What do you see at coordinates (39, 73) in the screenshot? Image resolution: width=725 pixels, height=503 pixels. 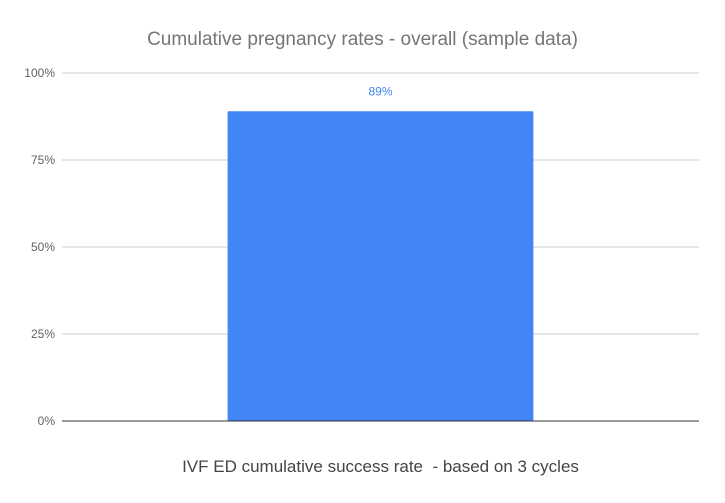 I see `y-tick-label: 100%` at bounding box center [39, 73].